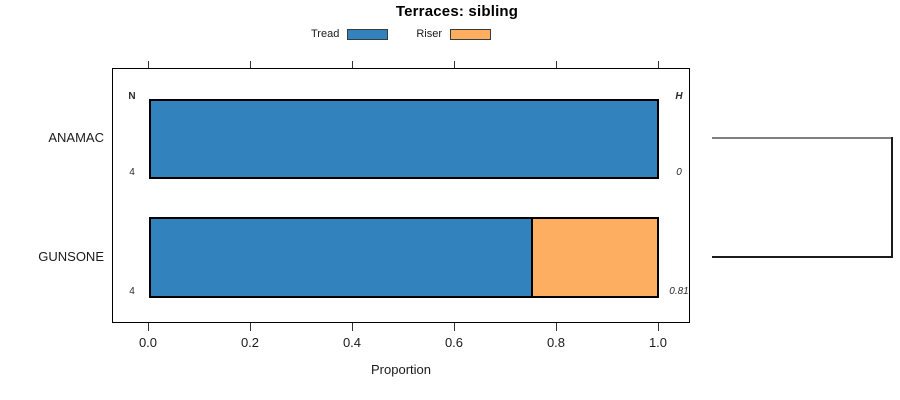  I want to click on legend-label: Tread, so click(325, 34).